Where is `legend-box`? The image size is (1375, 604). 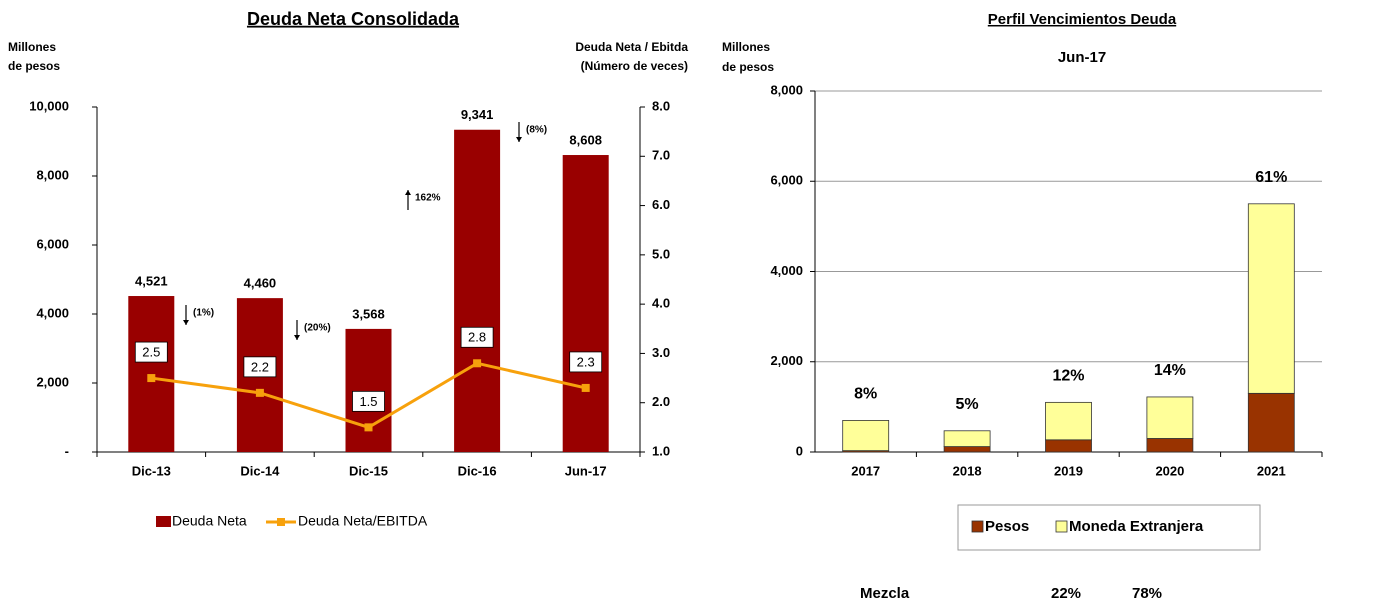 legend-box is located at coordinates (1109, 527).